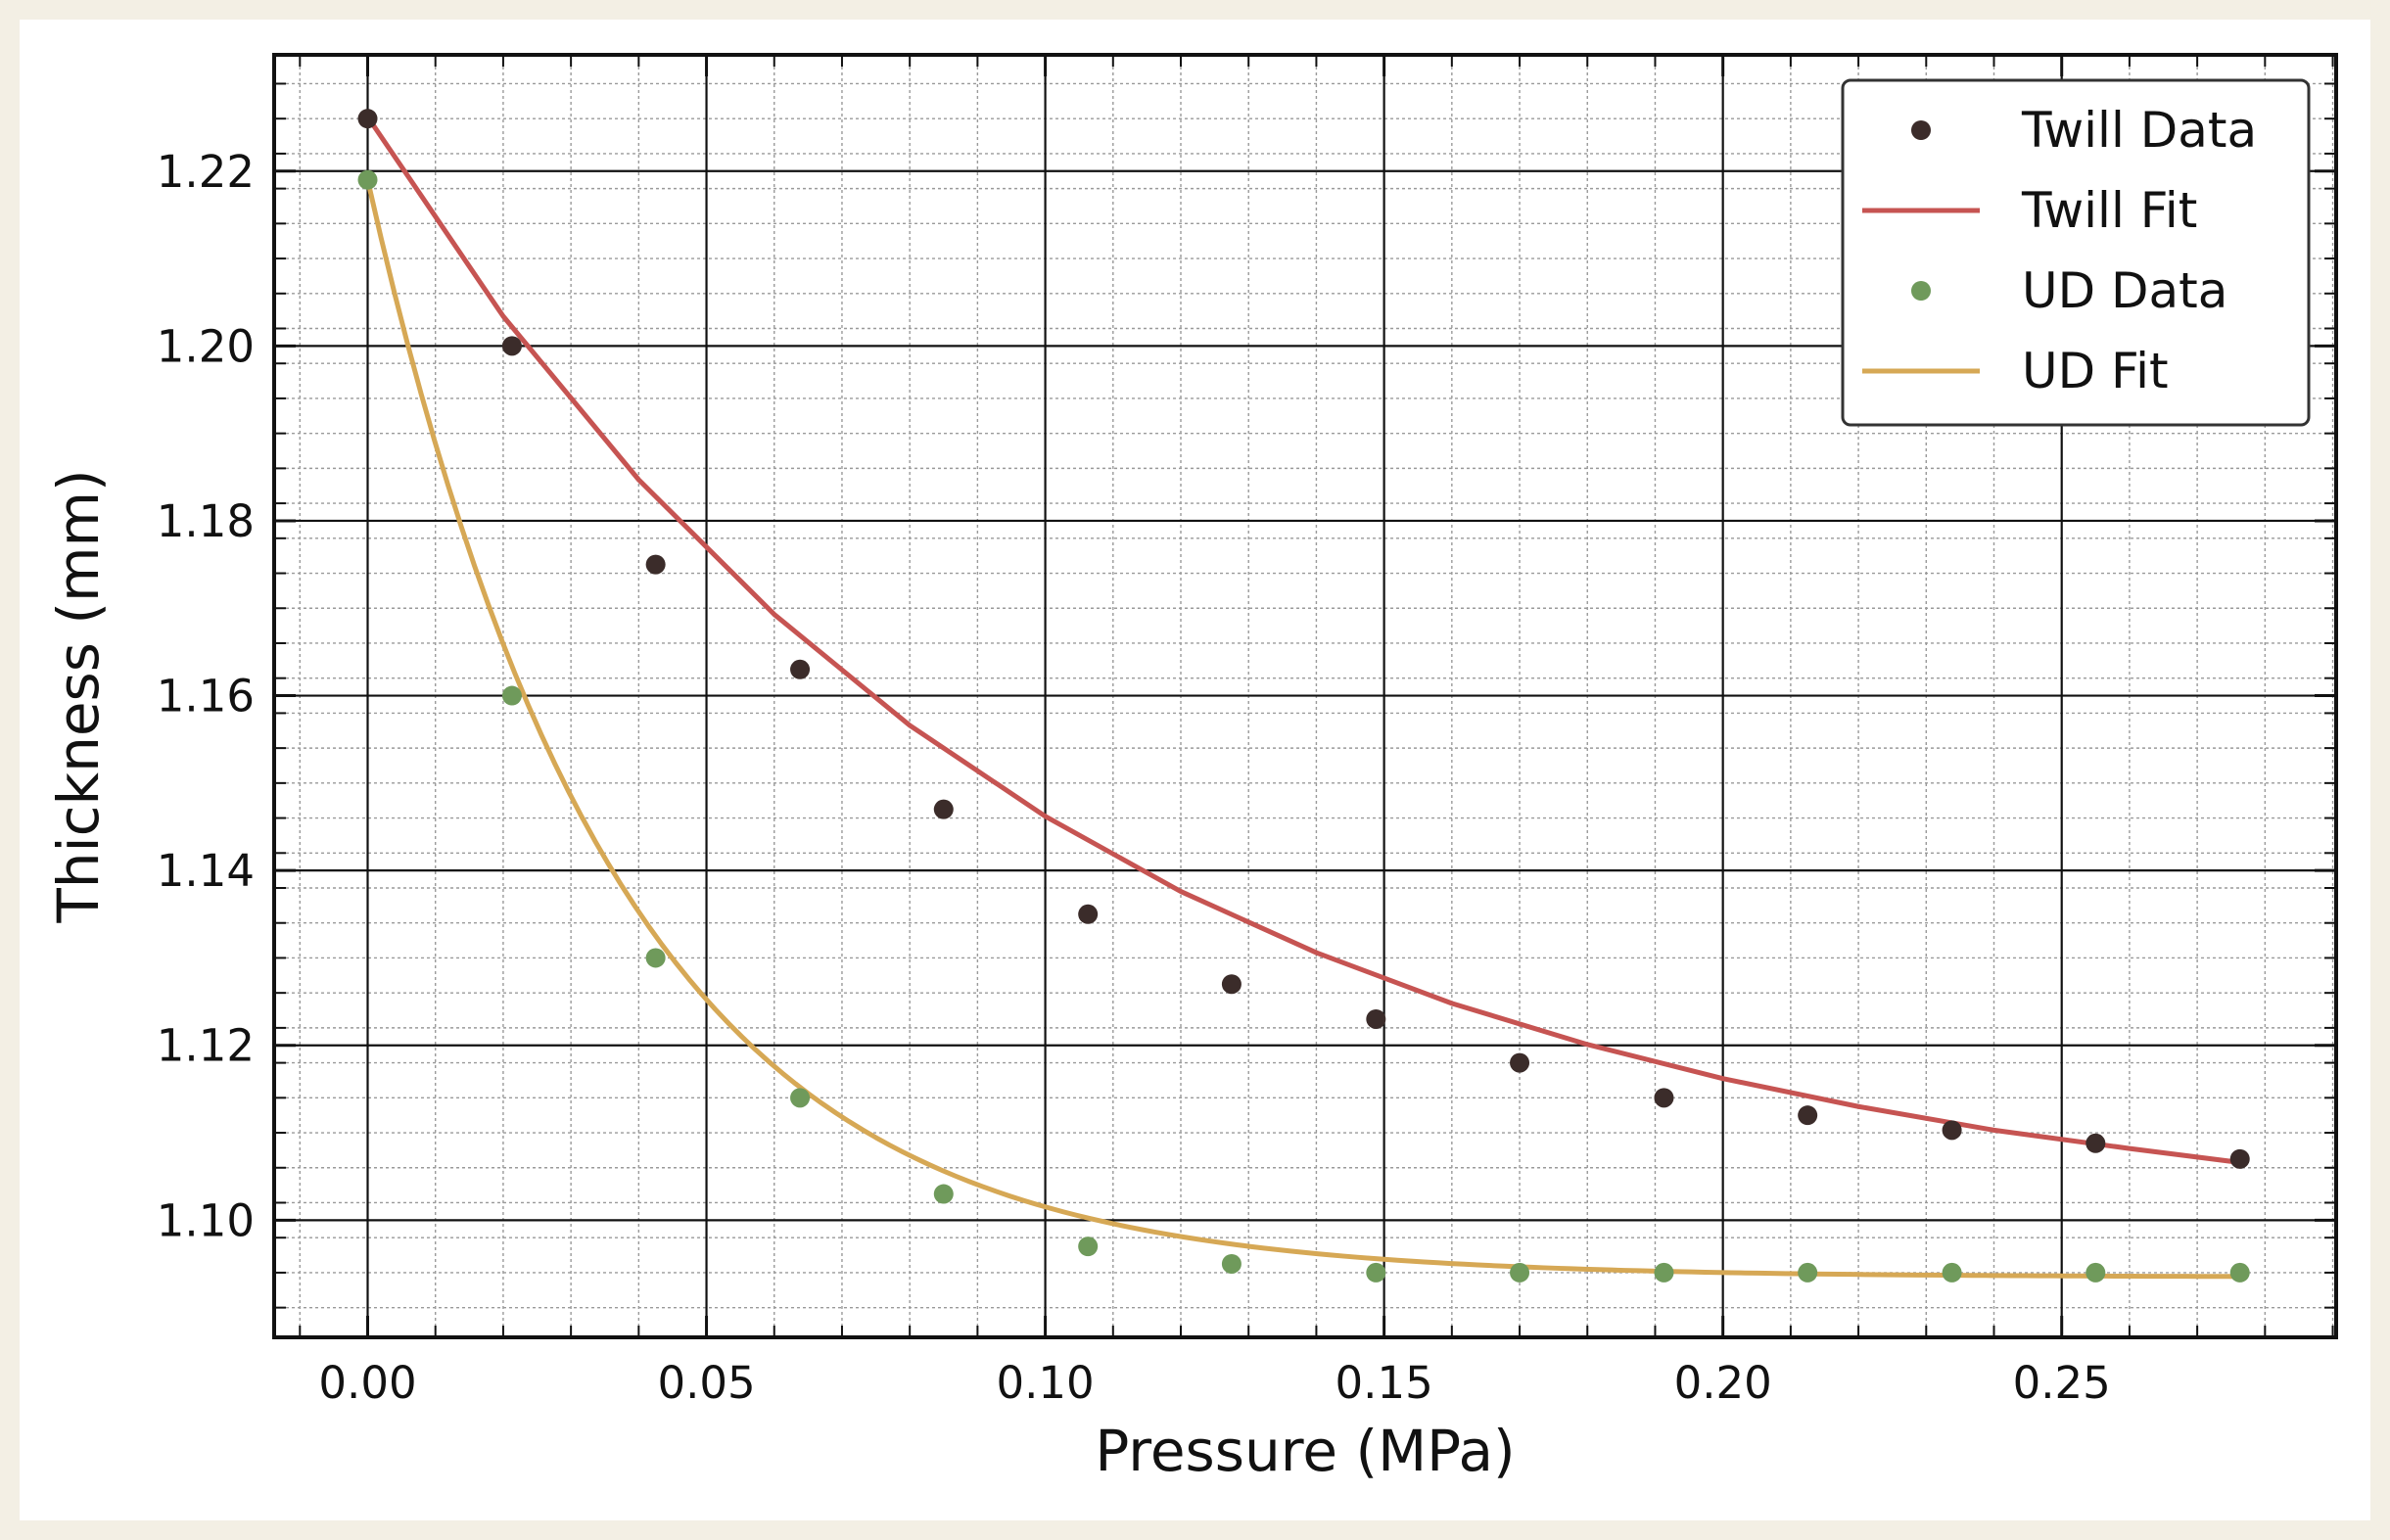 This screenshot has height=1540, width=2390. I want to click on x-axis-label: Pressure (MPa), so click(1305, 1451).